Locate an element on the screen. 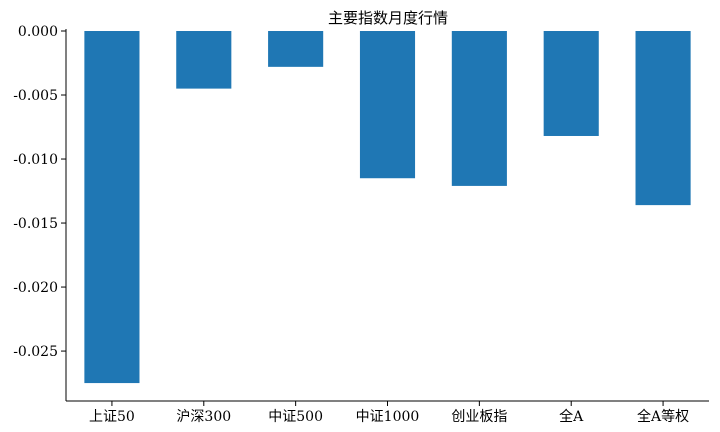 The image size is (720, 432). chart-title: 主要指数月度行情 is located at coordinates (388, 18).